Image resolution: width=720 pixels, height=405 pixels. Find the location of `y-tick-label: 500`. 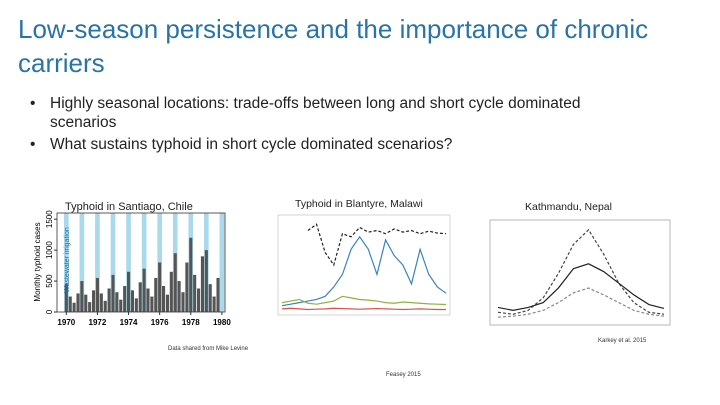

y-tick-label: 500 is located at coordinates (49, 281).